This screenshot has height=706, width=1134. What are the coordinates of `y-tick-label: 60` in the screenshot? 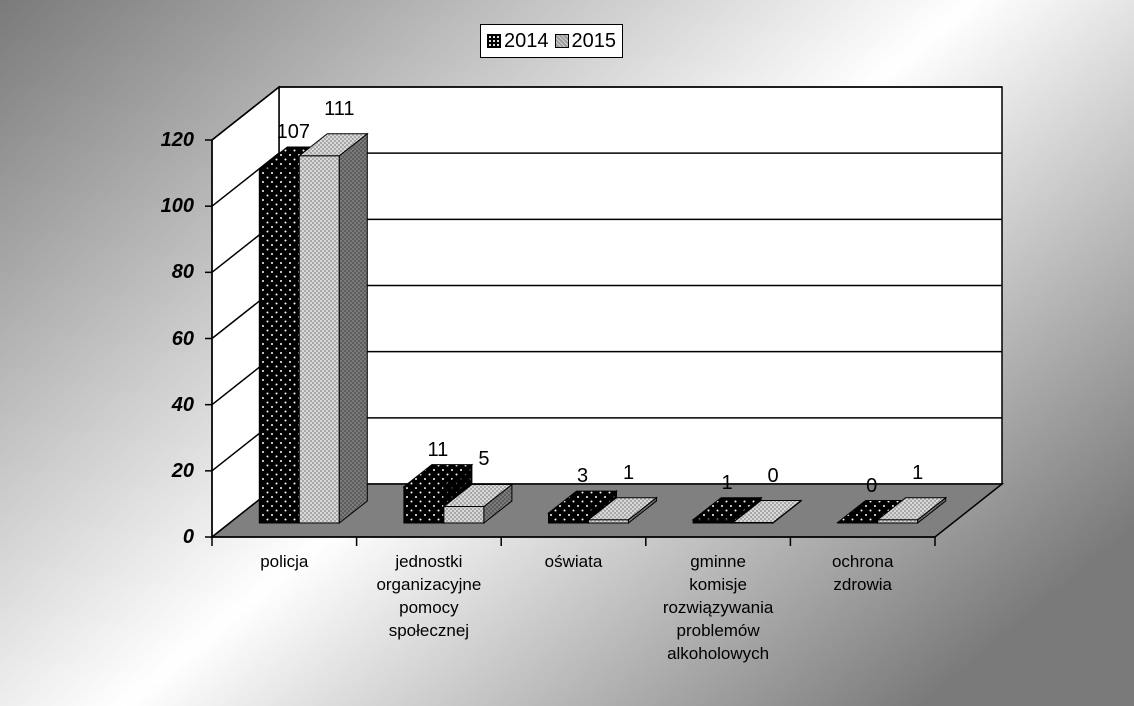 It's located at (182, 338).